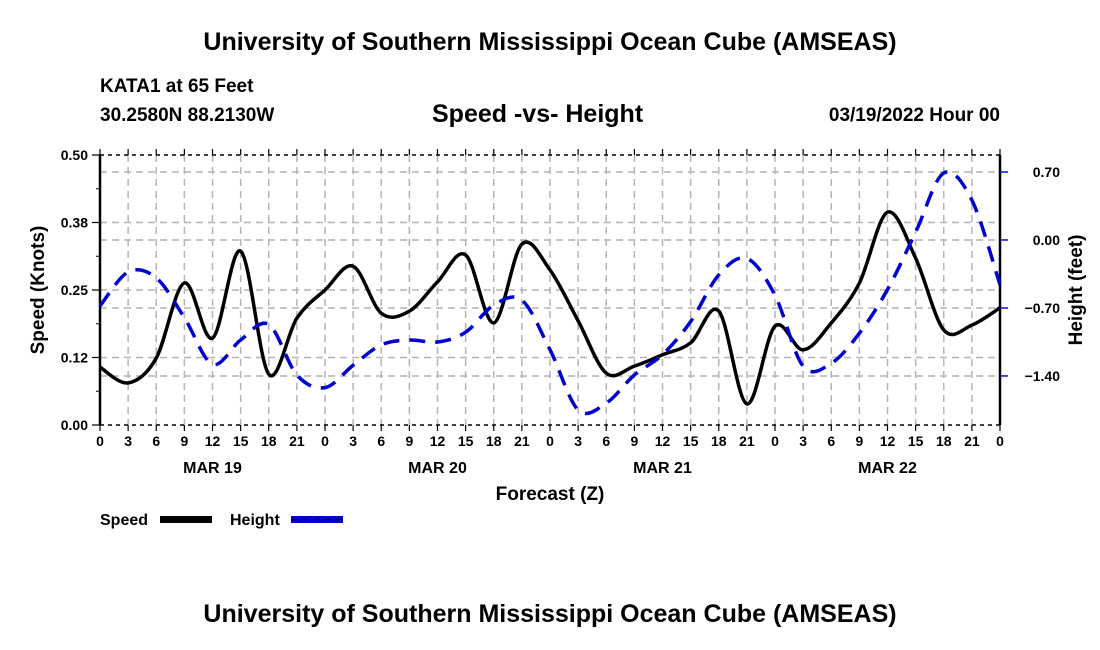 This screenshot has width=1100, height=650. What do you see at coordinates (1046, 240) in the screenshot?
I see `y2-tick-label: 0.00` at bounding box center [1046, 240].